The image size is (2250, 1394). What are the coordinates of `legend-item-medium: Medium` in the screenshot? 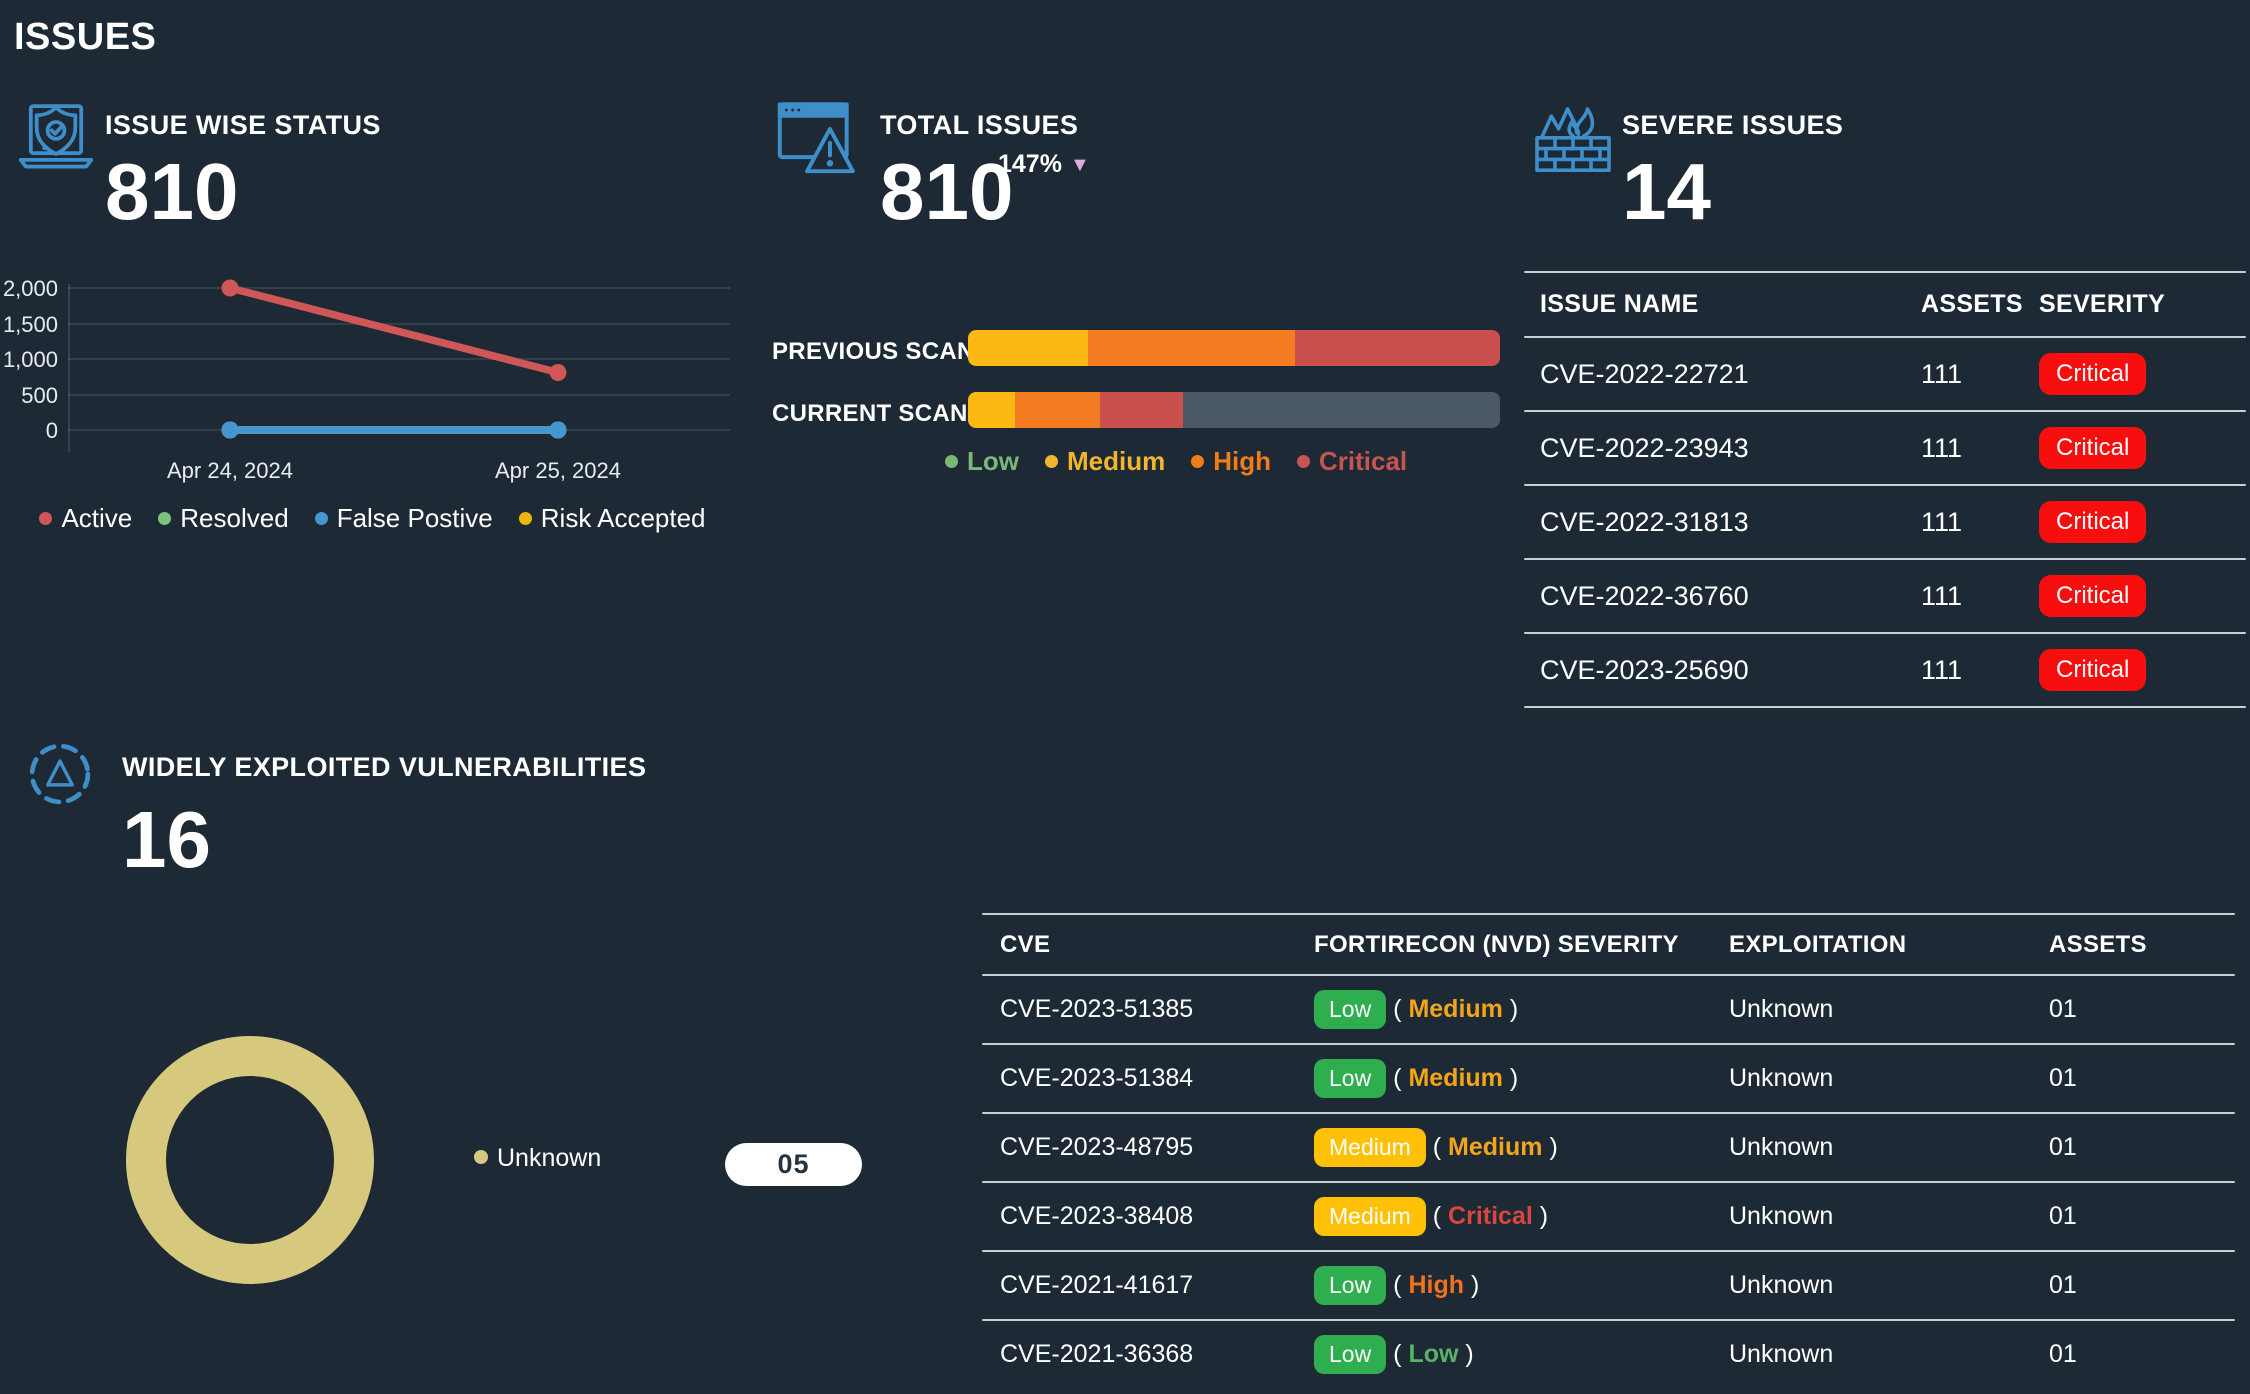 It's located at (1105, 461).